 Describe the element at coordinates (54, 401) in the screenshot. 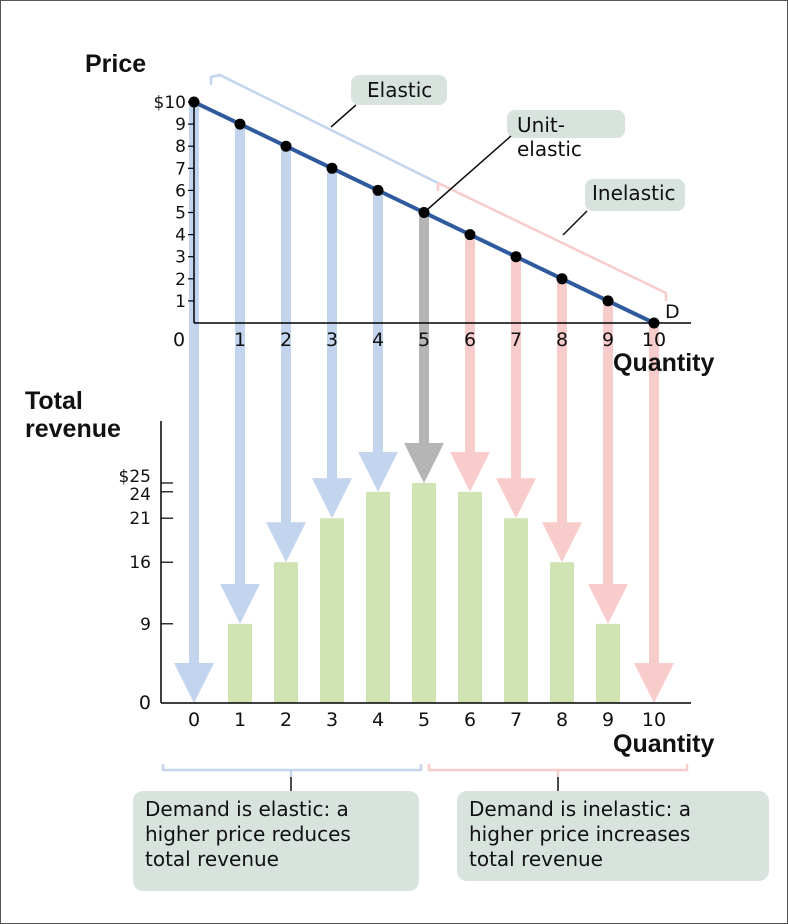

I see `revenue-axis-title-line: Total` at that location.